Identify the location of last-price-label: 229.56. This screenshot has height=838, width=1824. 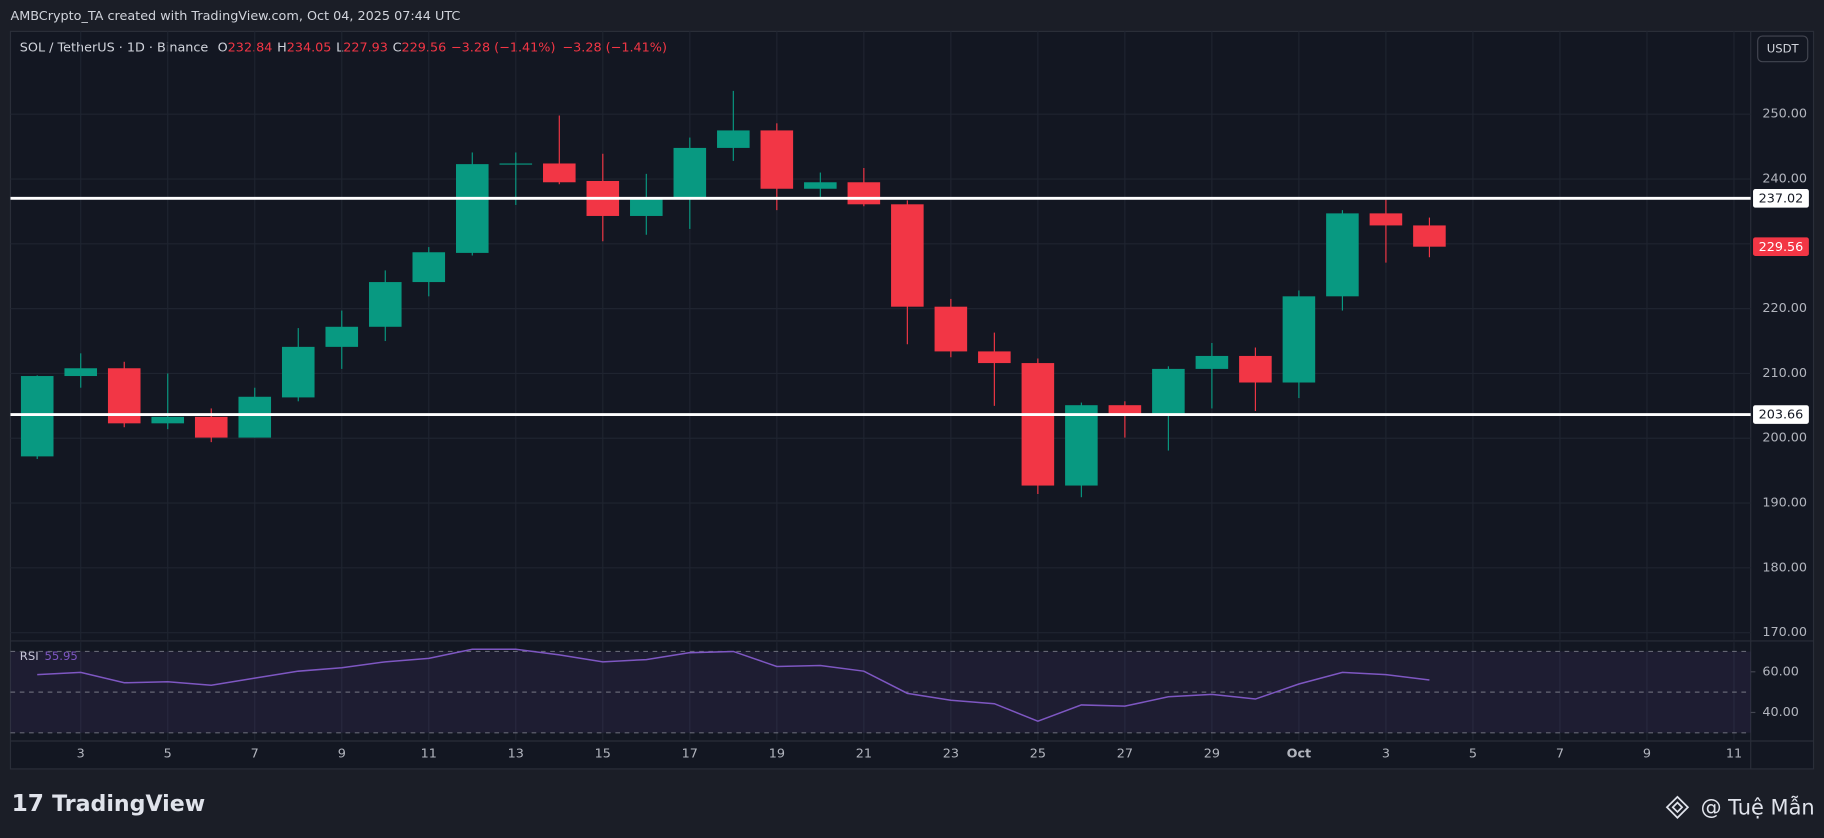
(1781, 247).